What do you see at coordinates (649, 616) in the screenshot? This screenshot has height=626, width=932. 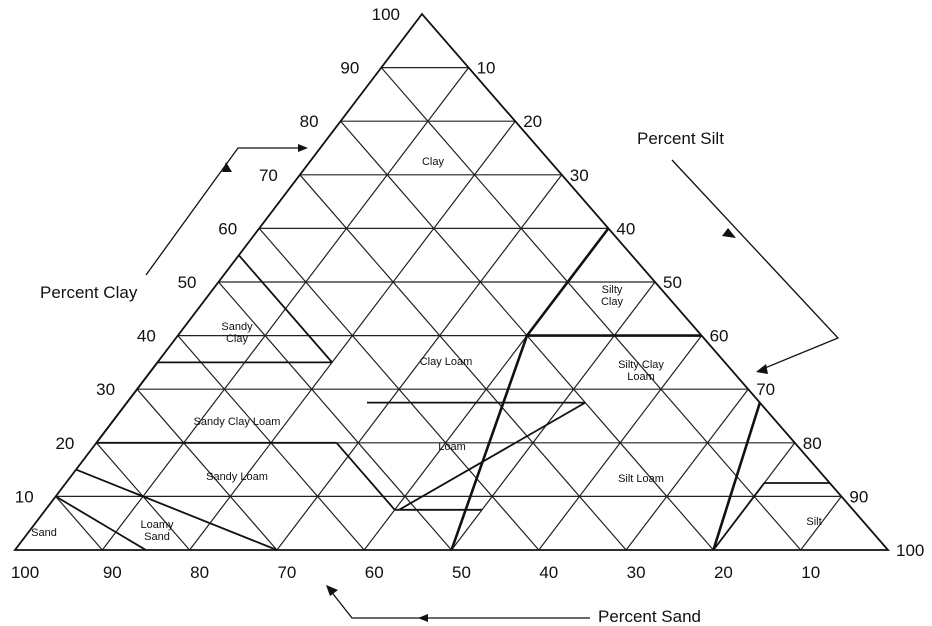 I see `sand-axis-title: Percent Sand` at bounding box center [649, 616].